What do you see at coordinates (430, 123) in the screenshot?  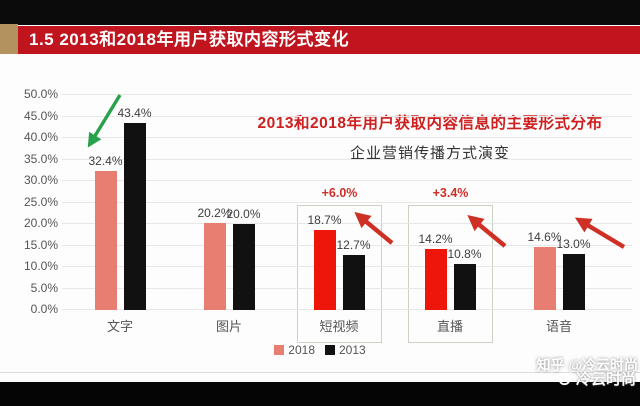 I see `chart-title: 2013和2018年用户获取内容信息的主要形式分布` at bounding box center [430, 123].